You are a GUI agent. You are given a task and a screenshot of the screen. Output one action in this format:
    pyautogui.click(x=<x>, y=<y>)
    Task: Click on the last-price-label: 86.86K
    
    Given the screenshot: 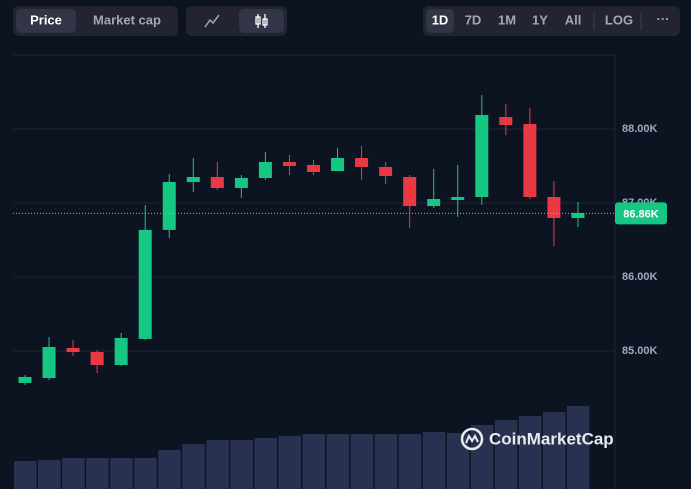 What is the action you would take?
    pyautogui.click(x=641, y=214)
    